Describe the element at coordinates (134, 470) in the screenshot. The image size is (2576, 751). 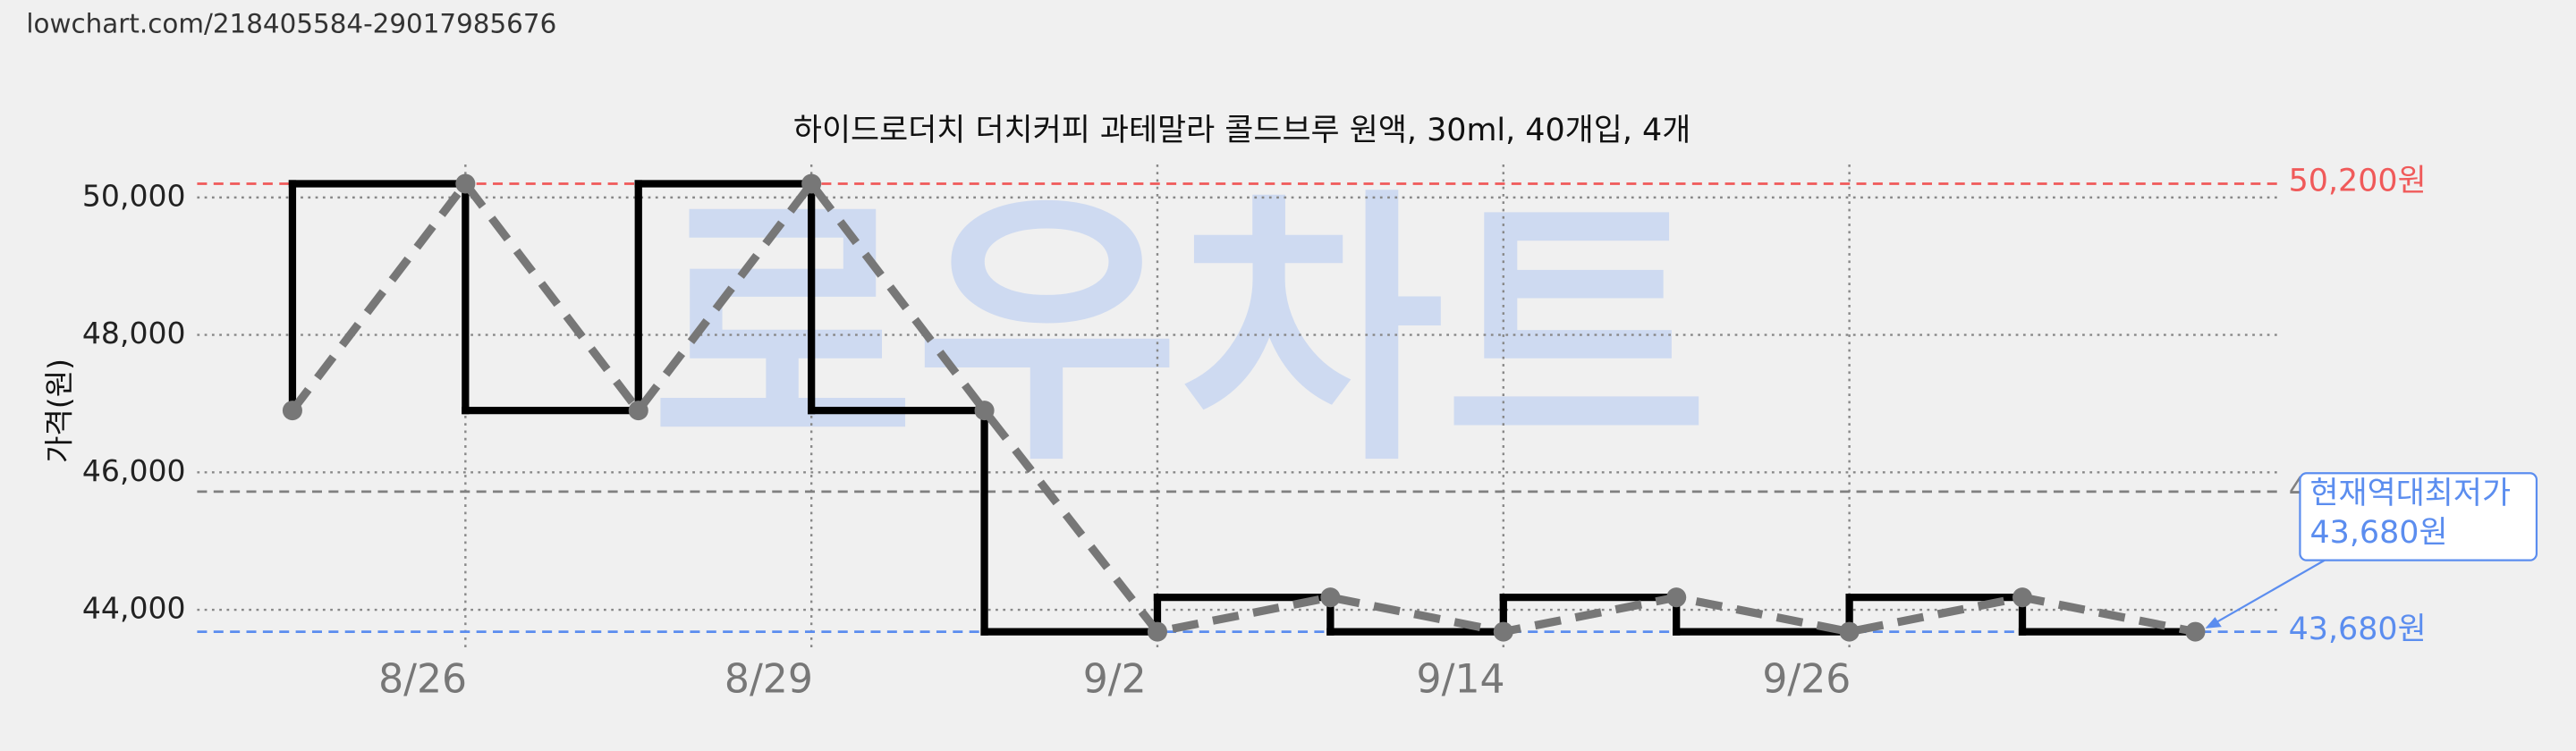
I see `y-tick-label: 46,000` at that location.